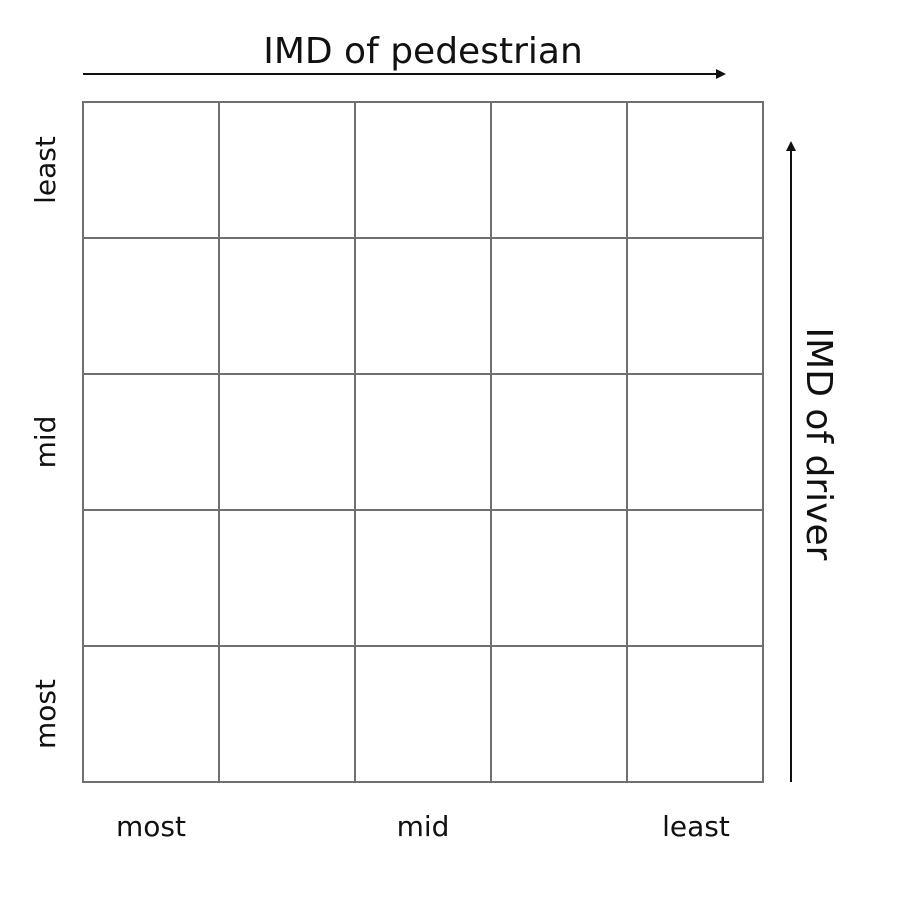 The width and height of the screenshot is (900, 900). I want to click on left-tick-mid: mid, so click(45, 442).